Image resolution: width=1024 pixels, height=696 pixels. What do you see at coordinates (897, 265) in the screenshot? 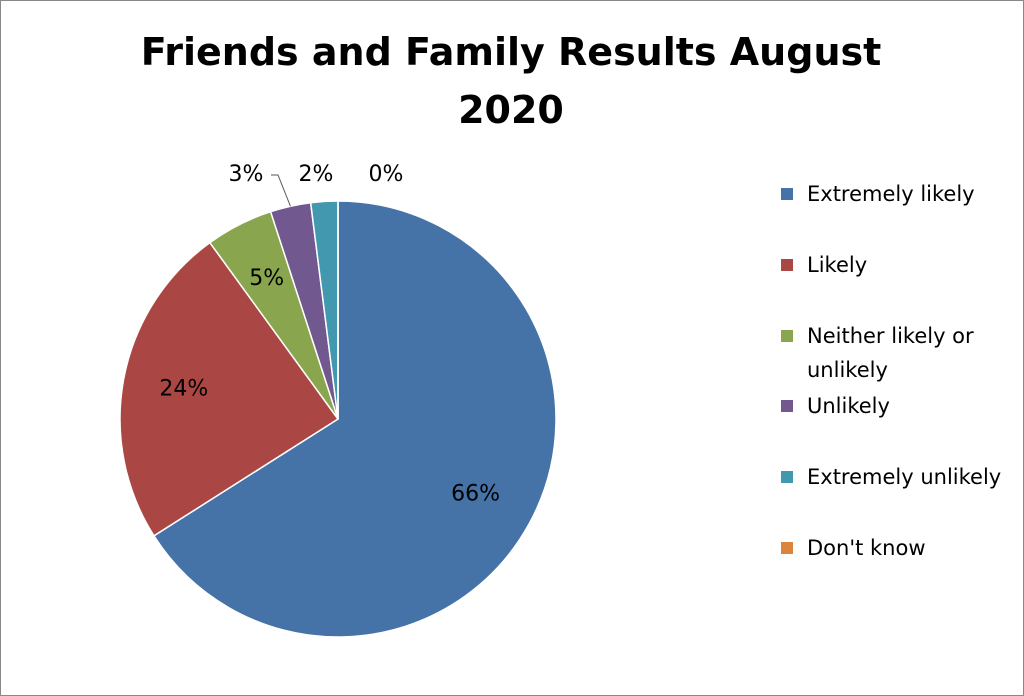
I see `legend-entry: Likely` at bounding box center [897, 265].